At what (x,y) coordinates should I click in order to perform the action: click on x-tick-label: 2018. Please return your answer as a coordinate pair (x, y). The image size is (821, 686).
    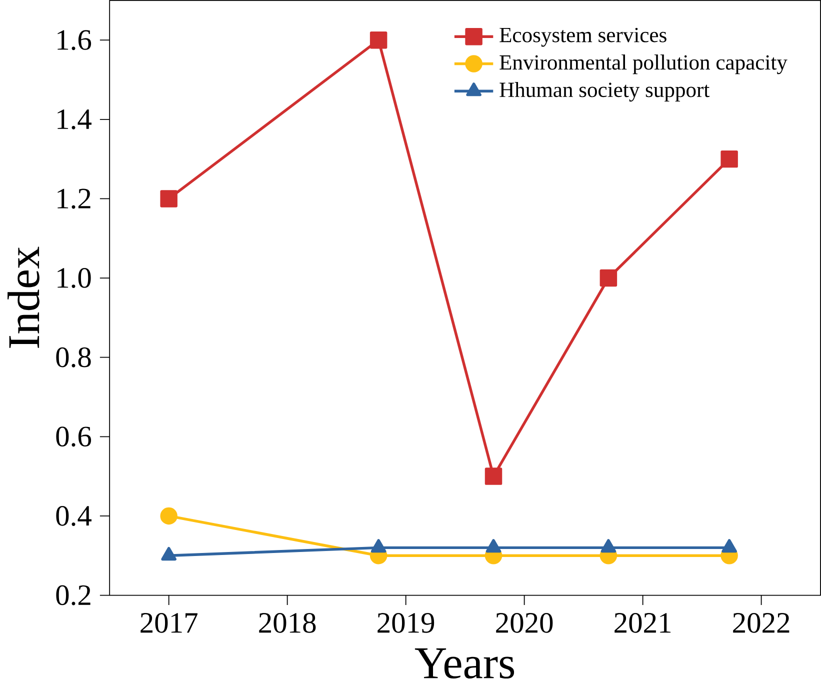
    Looking at the image, I should click on (287, 622).